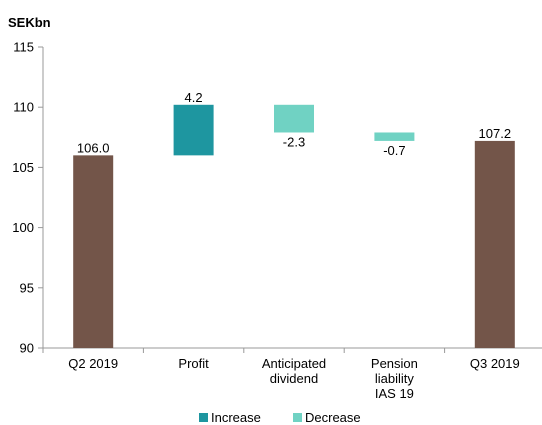 The width and height of the screenshot is (542, 425). Describe the element at coordinates (495, 133) in the screenshot. I see `bar-value-label: 107.2` at that location.